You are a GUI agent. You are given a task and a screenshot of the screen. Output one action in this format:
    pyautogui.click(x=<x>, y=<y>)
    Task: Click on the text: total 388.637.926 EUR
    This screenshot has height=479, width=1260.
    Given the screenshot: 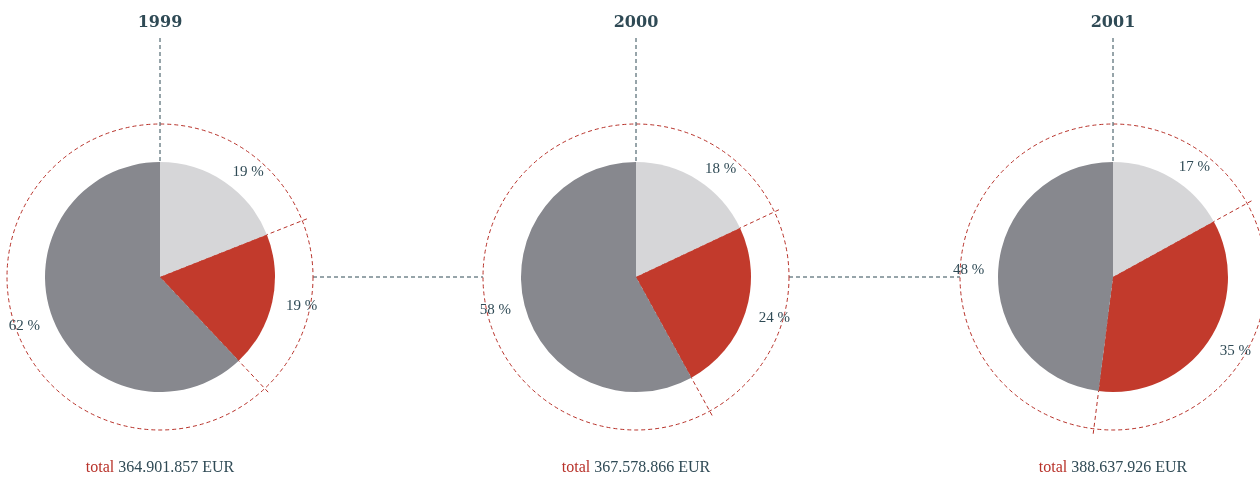 What is the action you would take?
    pyautogui.click(x=1113, y=466)
    